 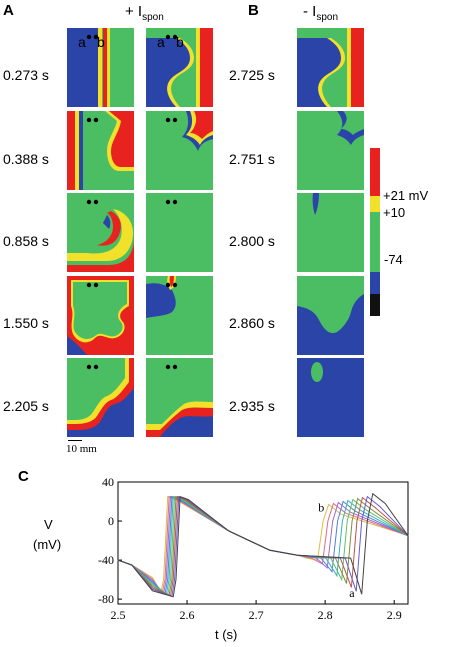 What do you see at coordinates (252, 323) in the screenshot?
I see `time-label-right: 2.860 s` at bounding box center [252, 323].